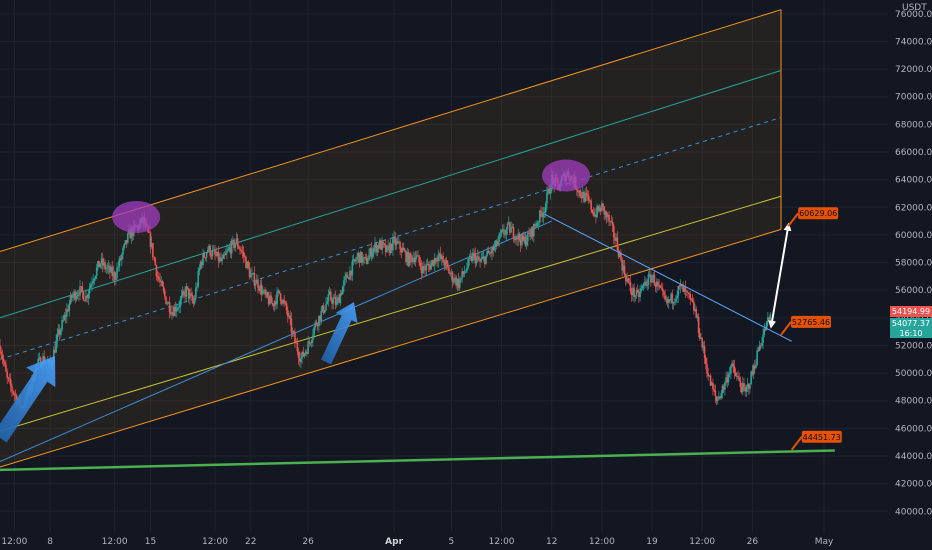  What do you see at coordinates (822, 437) in the screenshot?
I see `callout-label: 44451.73` at bounding box center [822, 437].